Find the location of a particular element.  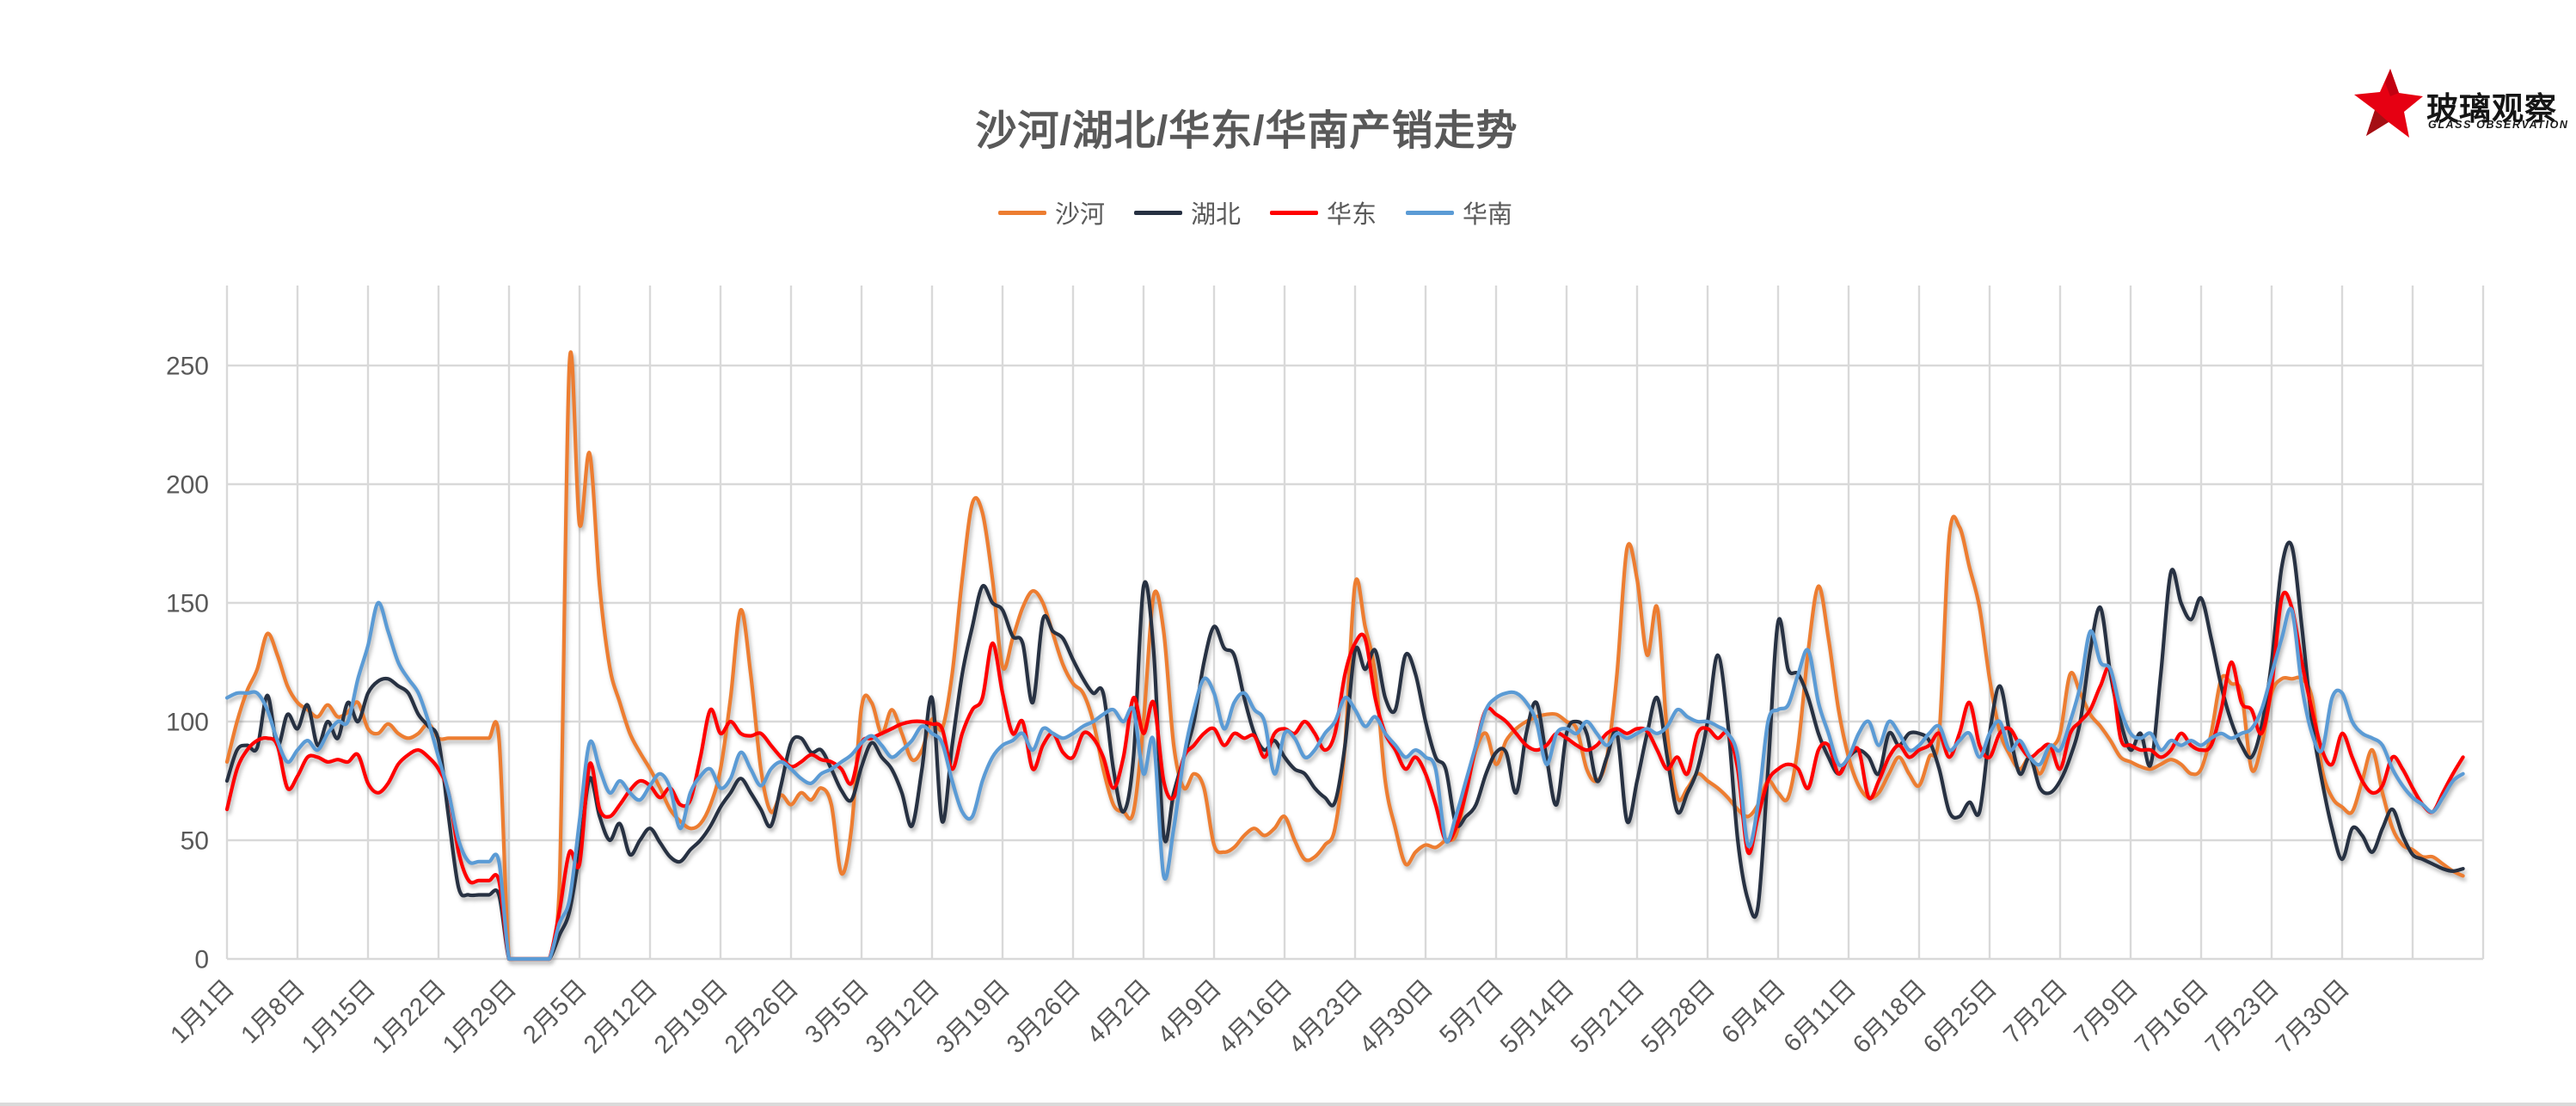

y-tick-label: 100 is located at coordinates (187, 723).